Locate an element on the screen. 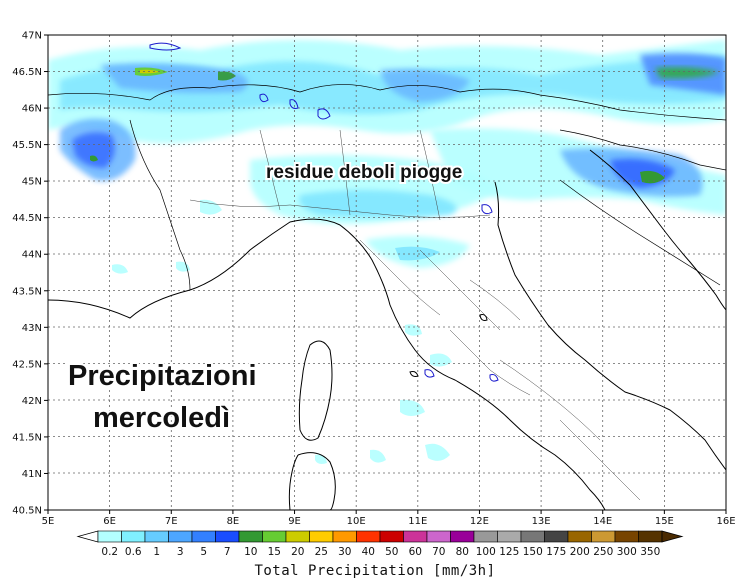  colorbar-label: 70 is located at coordinates (438, 552).